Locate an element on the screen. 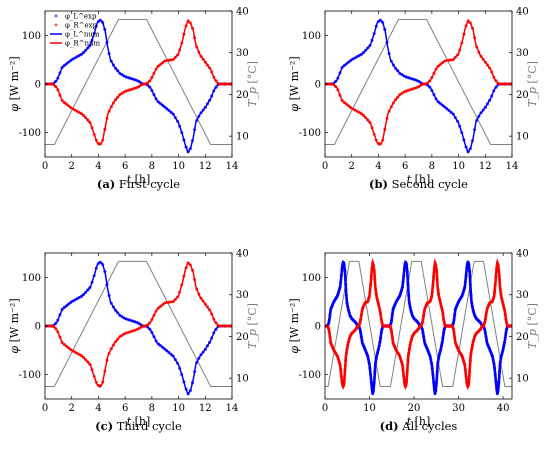 The width and height of the screenshot is (550, 458). x-axis-label: t [h] is located at coordinates (419, 421).